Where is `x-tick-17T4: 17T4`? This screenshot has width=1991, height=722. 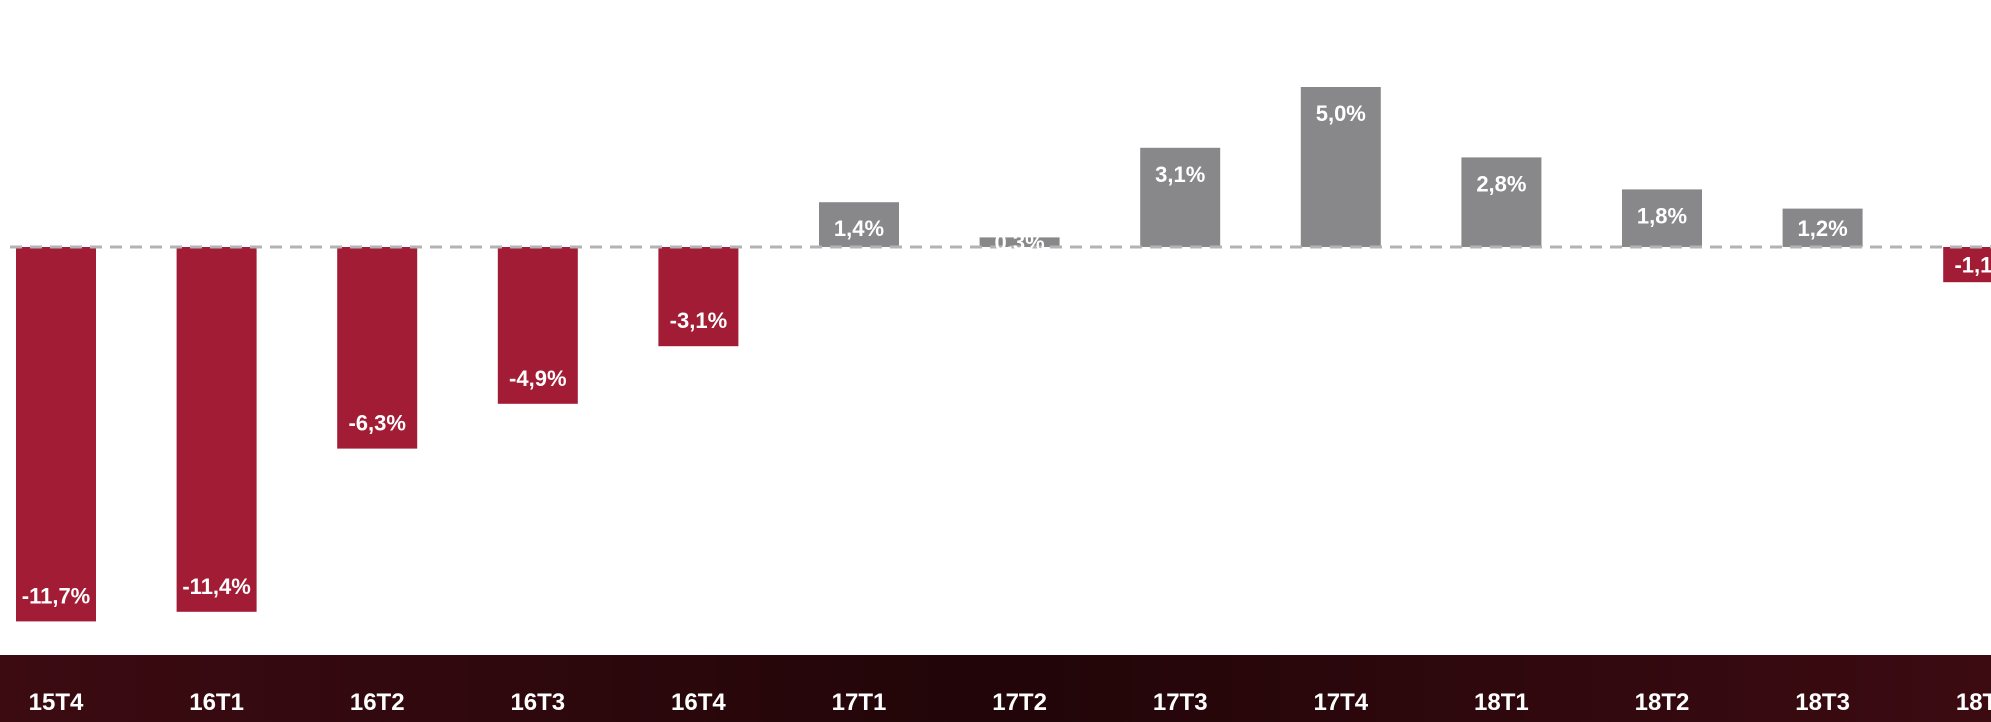 x-tick-17T4: 17T4 is located at coordinates (1340, 702).